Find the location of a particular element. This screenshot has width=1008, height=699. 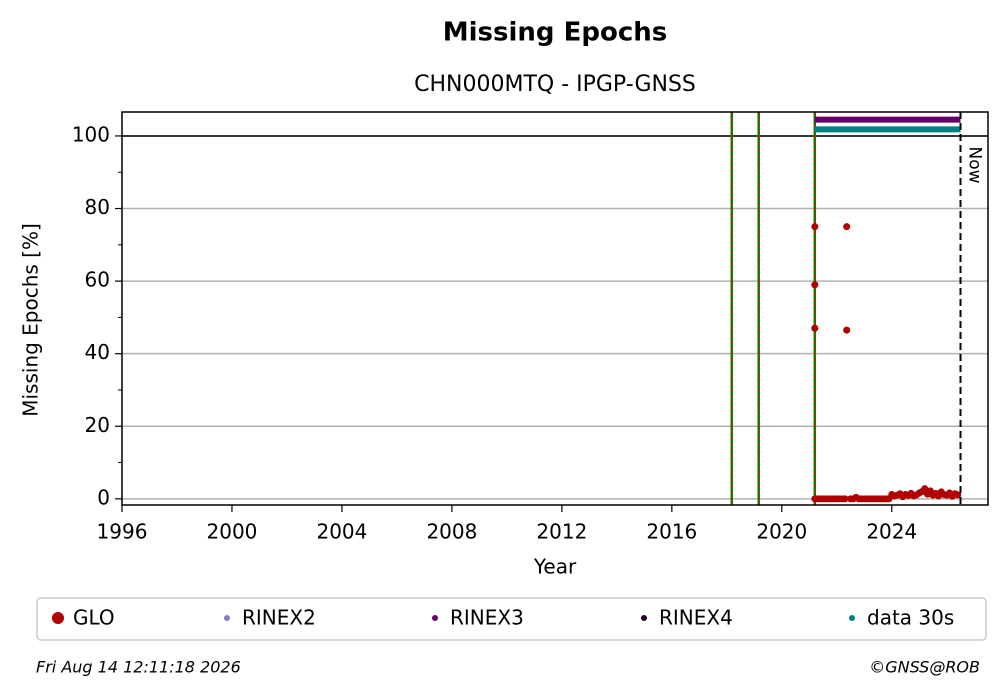

footer-date: Fri Aug 14 12:11:18 2026 is located at coordinates (138, 667).